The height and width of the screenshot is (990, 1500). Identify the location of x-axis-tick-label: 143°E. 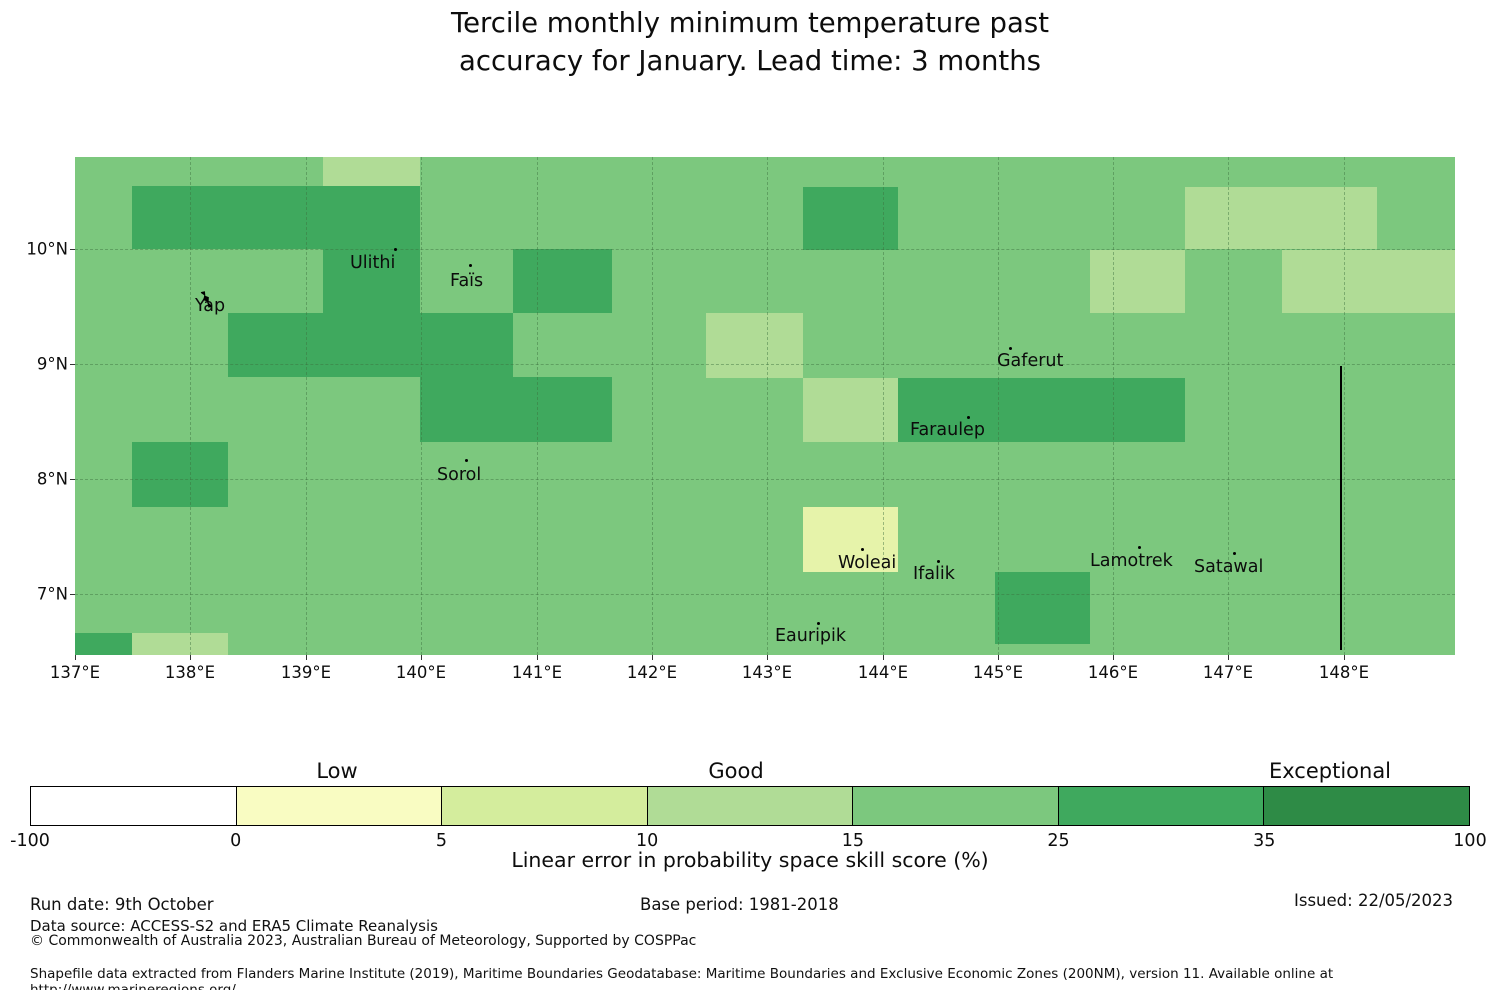
(767, 672).